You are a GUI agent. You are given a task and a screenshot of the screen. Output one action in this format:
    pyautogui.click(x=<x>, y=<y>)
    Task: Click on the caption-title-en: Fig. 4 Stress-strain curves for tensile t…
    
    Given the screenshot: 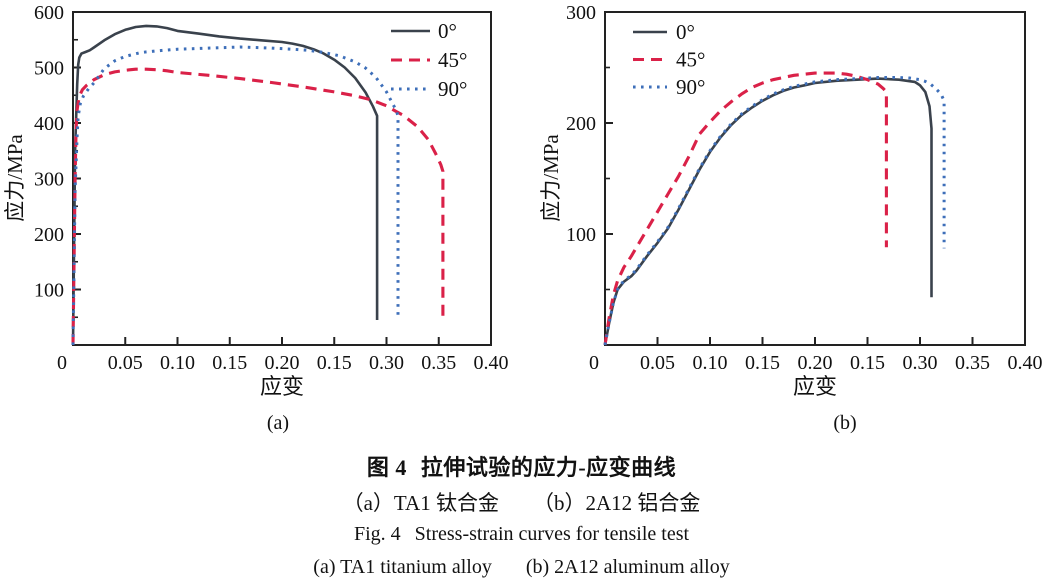 What is the action you would take?
    pyautogui.click(x=521, y=534)
    